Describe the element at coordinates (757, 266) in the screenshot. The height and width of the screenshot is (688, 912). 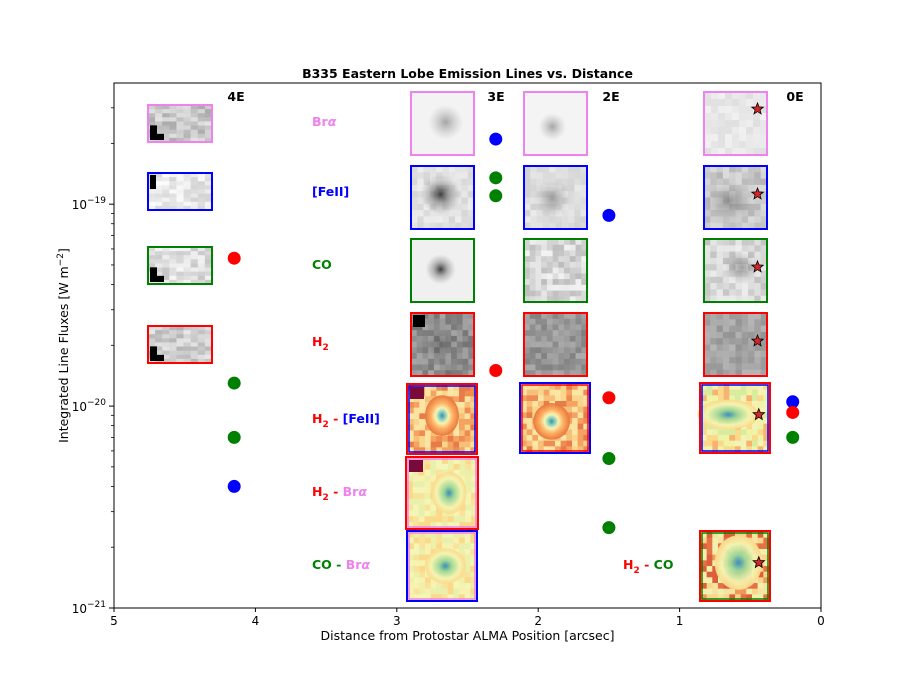
I see `protostar-marker` at that location.